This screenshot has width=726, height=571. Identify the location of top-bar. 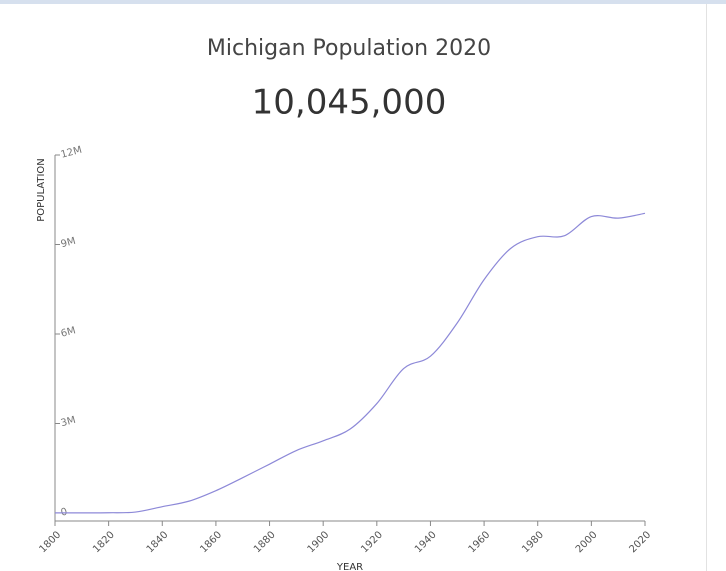
(363, 2).